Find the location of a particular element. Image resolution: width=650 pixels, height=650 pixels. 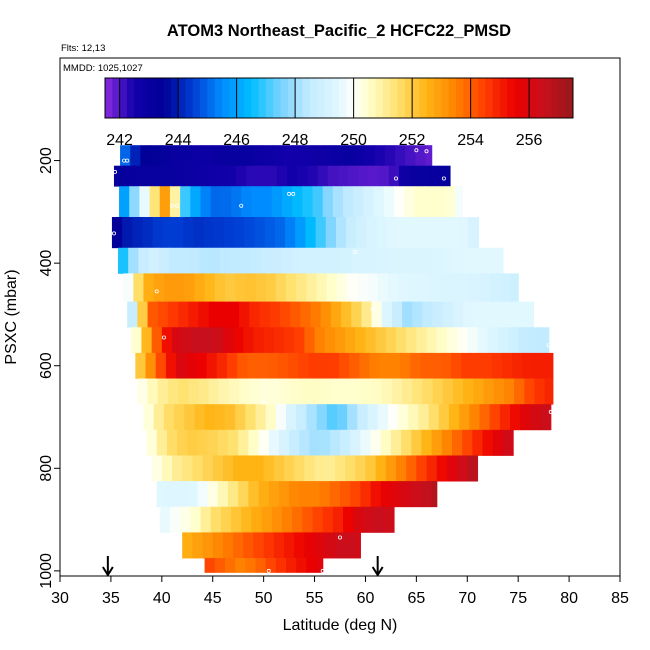

x-tick-label-50: 50 is located at coordinates (264, 598).